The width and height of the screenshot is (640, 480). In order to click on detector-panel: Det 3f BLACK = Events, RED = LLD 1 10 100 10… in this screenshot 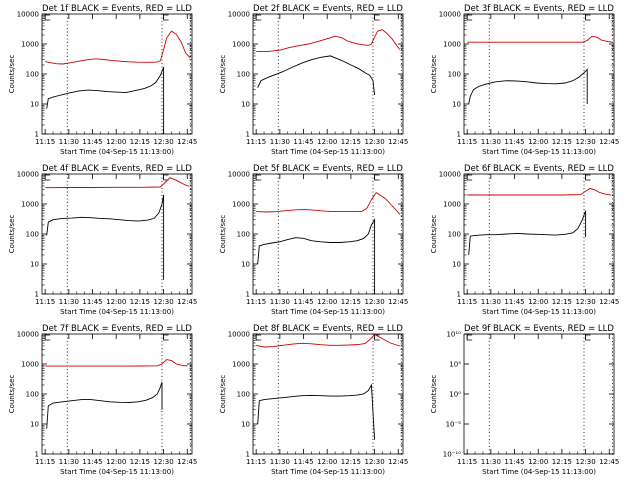, I will do `click(524, 80)`.